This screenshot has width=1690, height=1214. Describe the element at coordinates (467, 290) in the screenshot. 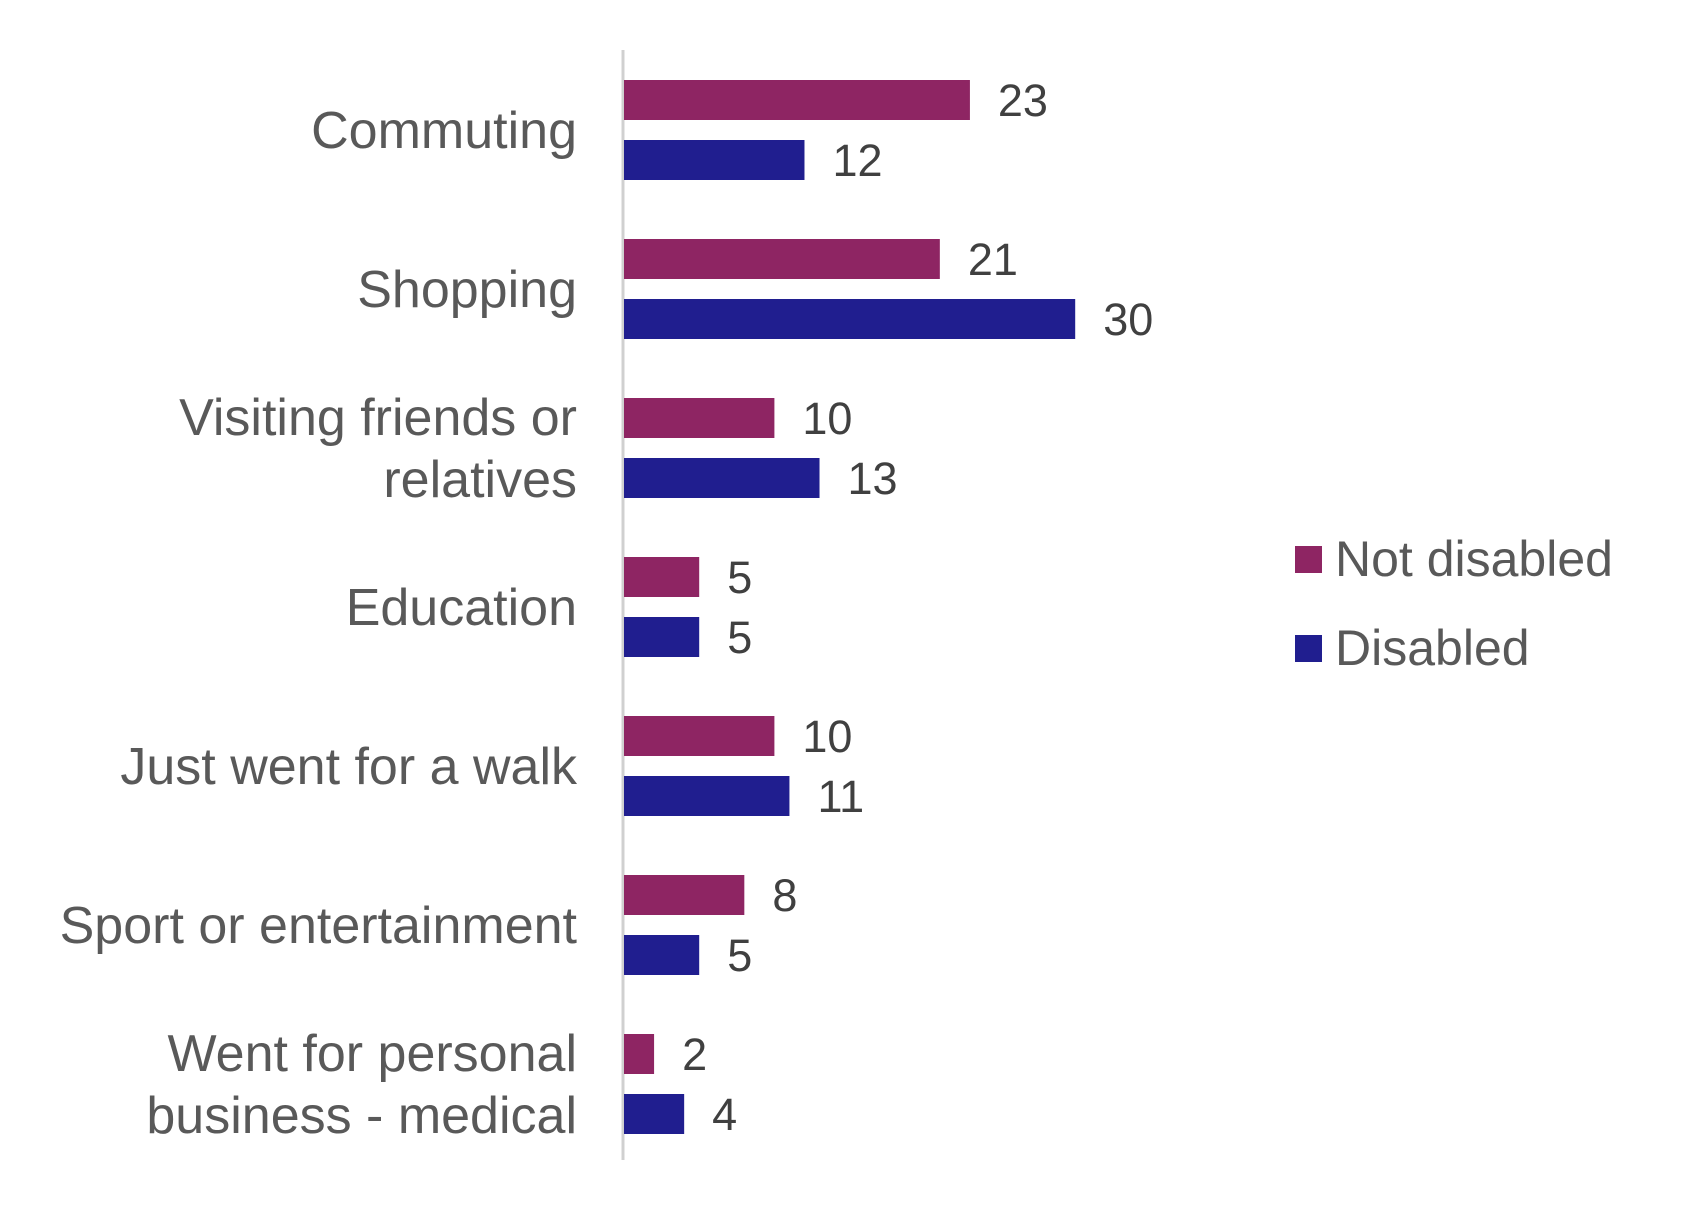

I see `category-label: Shopping` at that location.